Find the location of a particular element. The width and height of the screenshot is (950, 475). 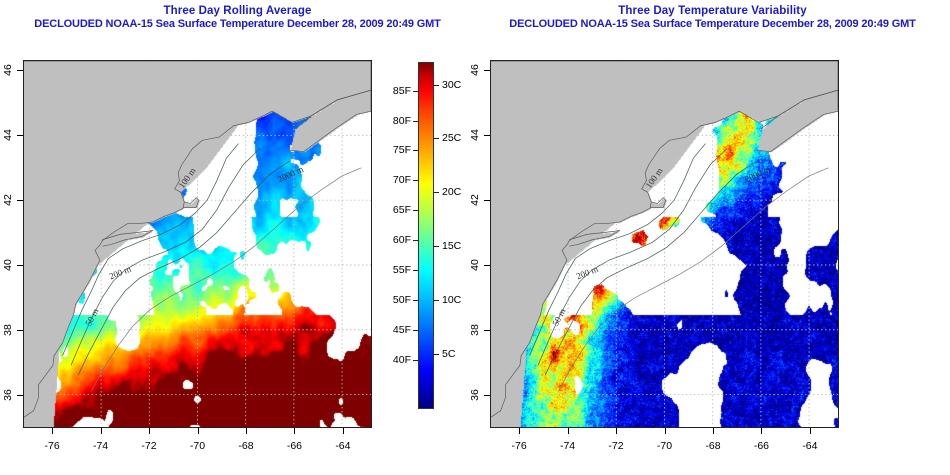

colorbar-label-fahrenheit: 60F is located at coordinates (401, 240).